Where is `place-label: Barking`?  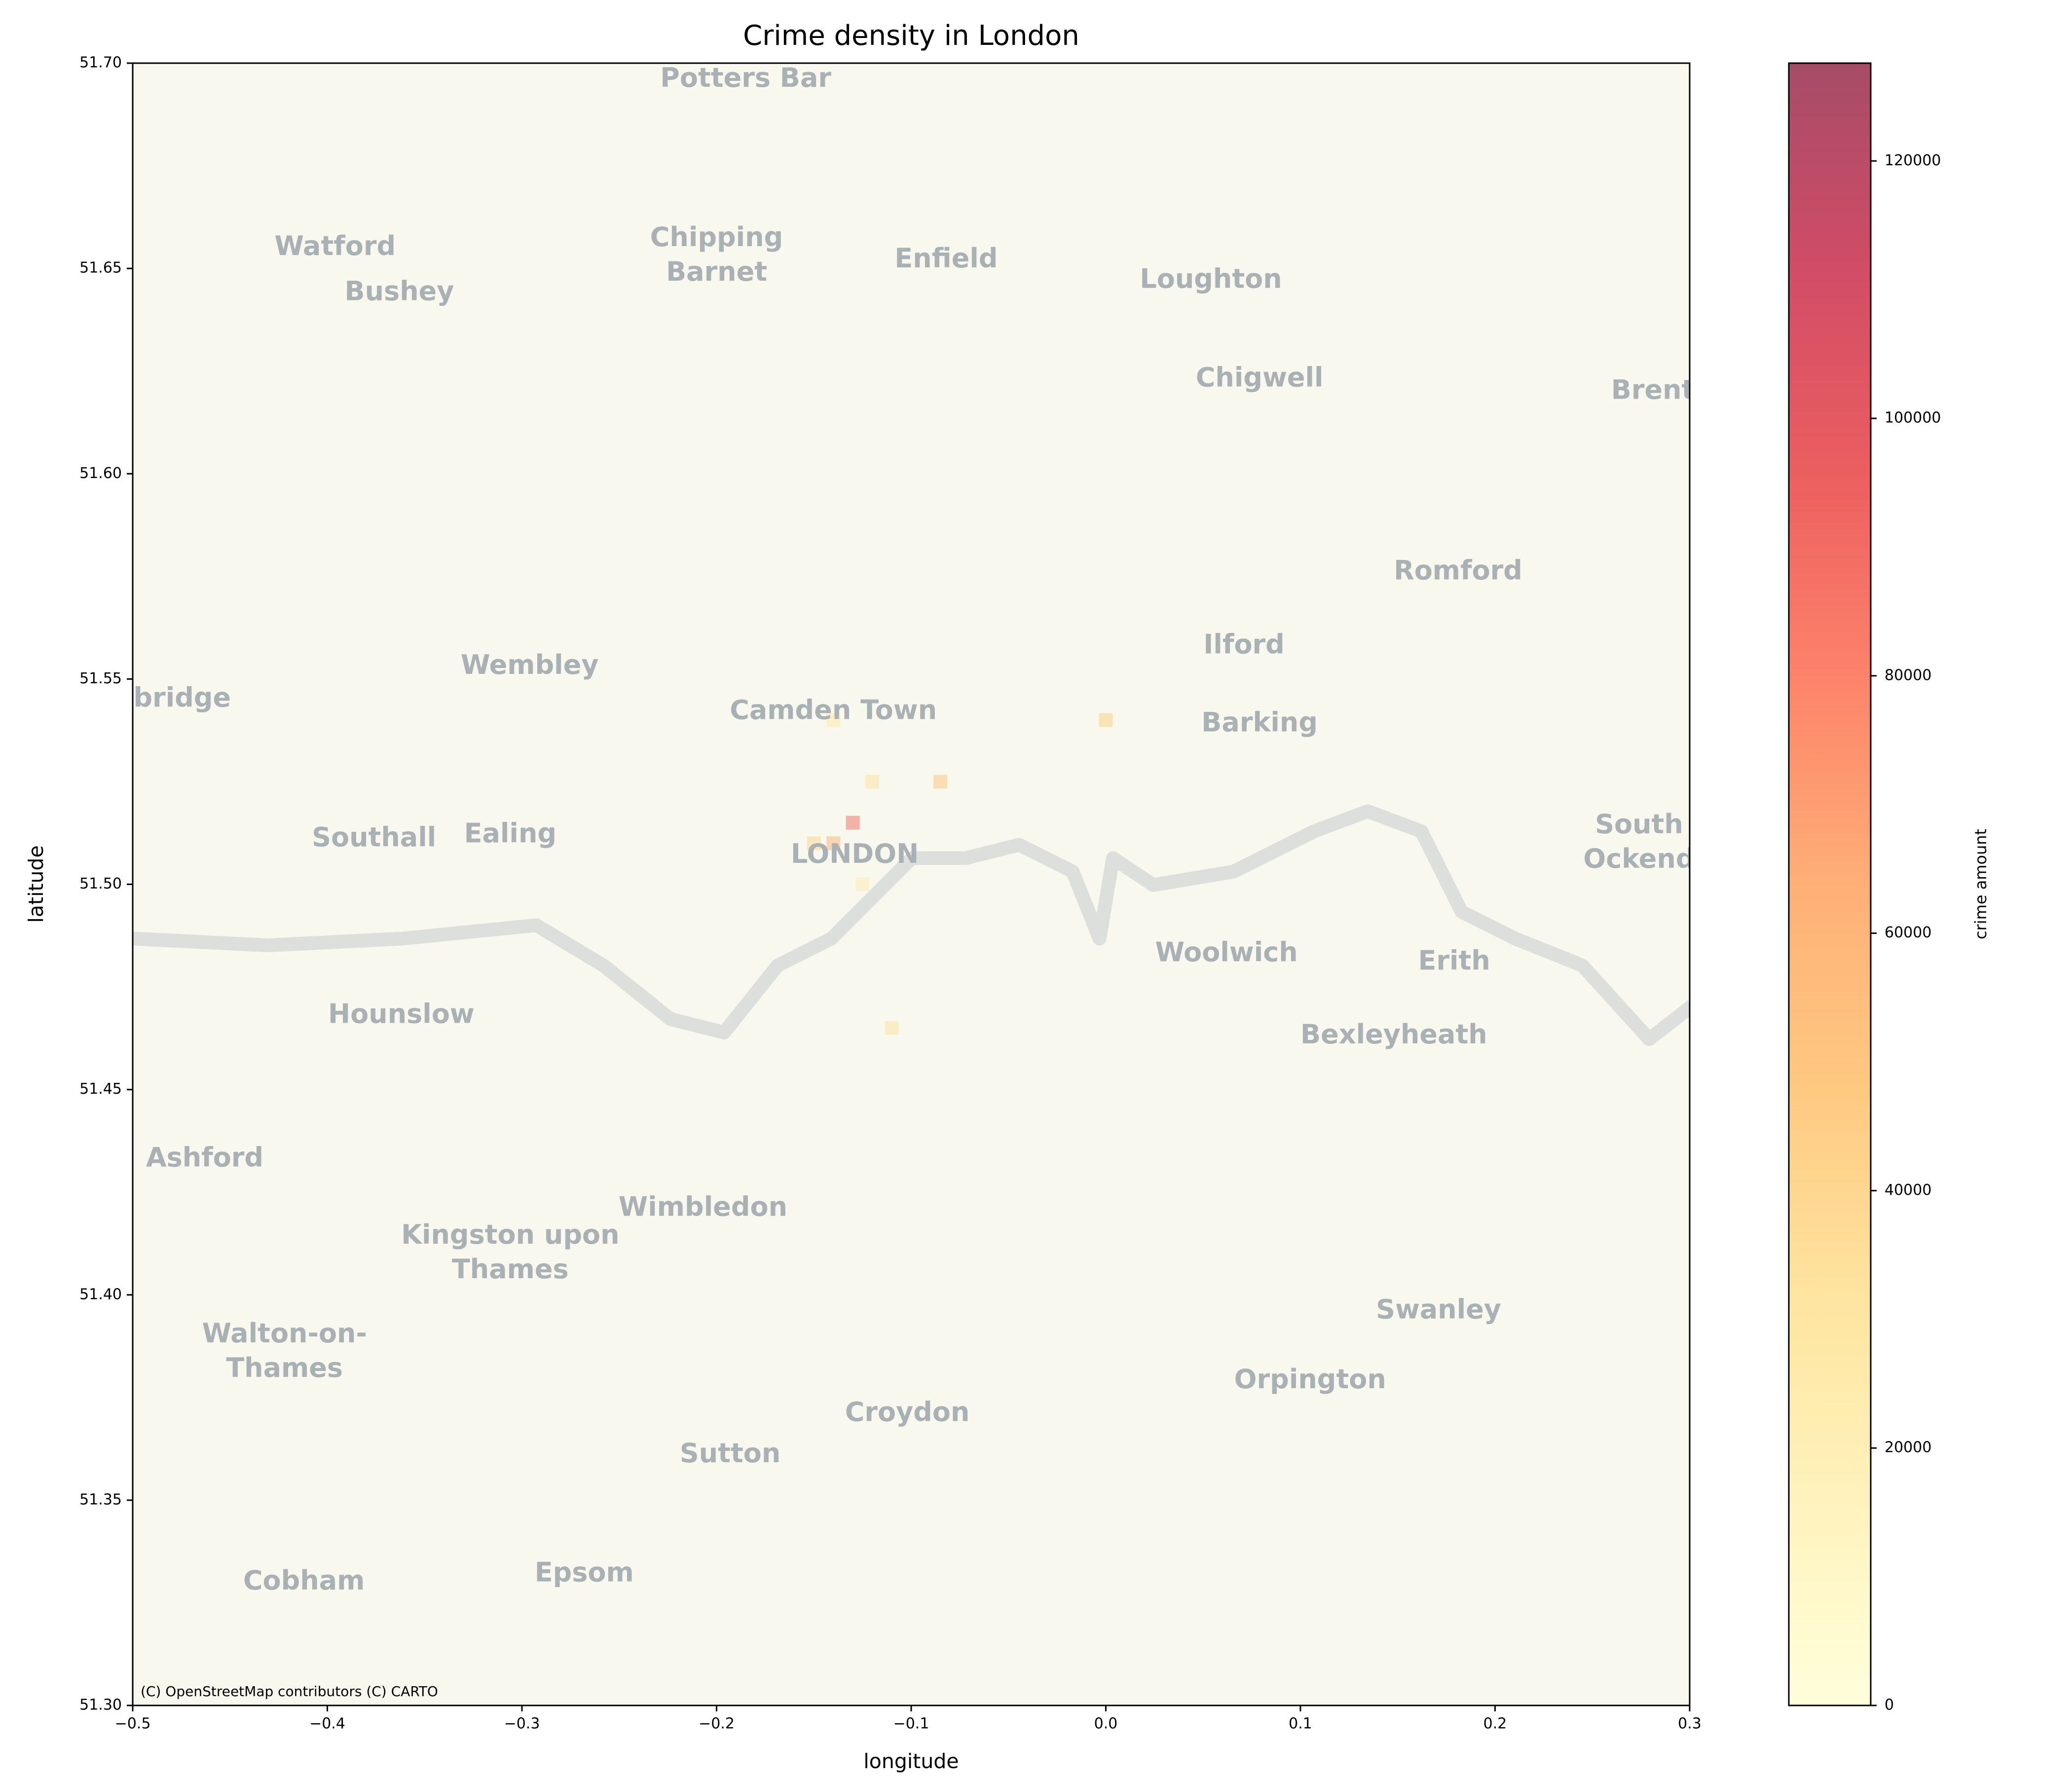
place-label: Barking is located at coordinates (1260, 722).